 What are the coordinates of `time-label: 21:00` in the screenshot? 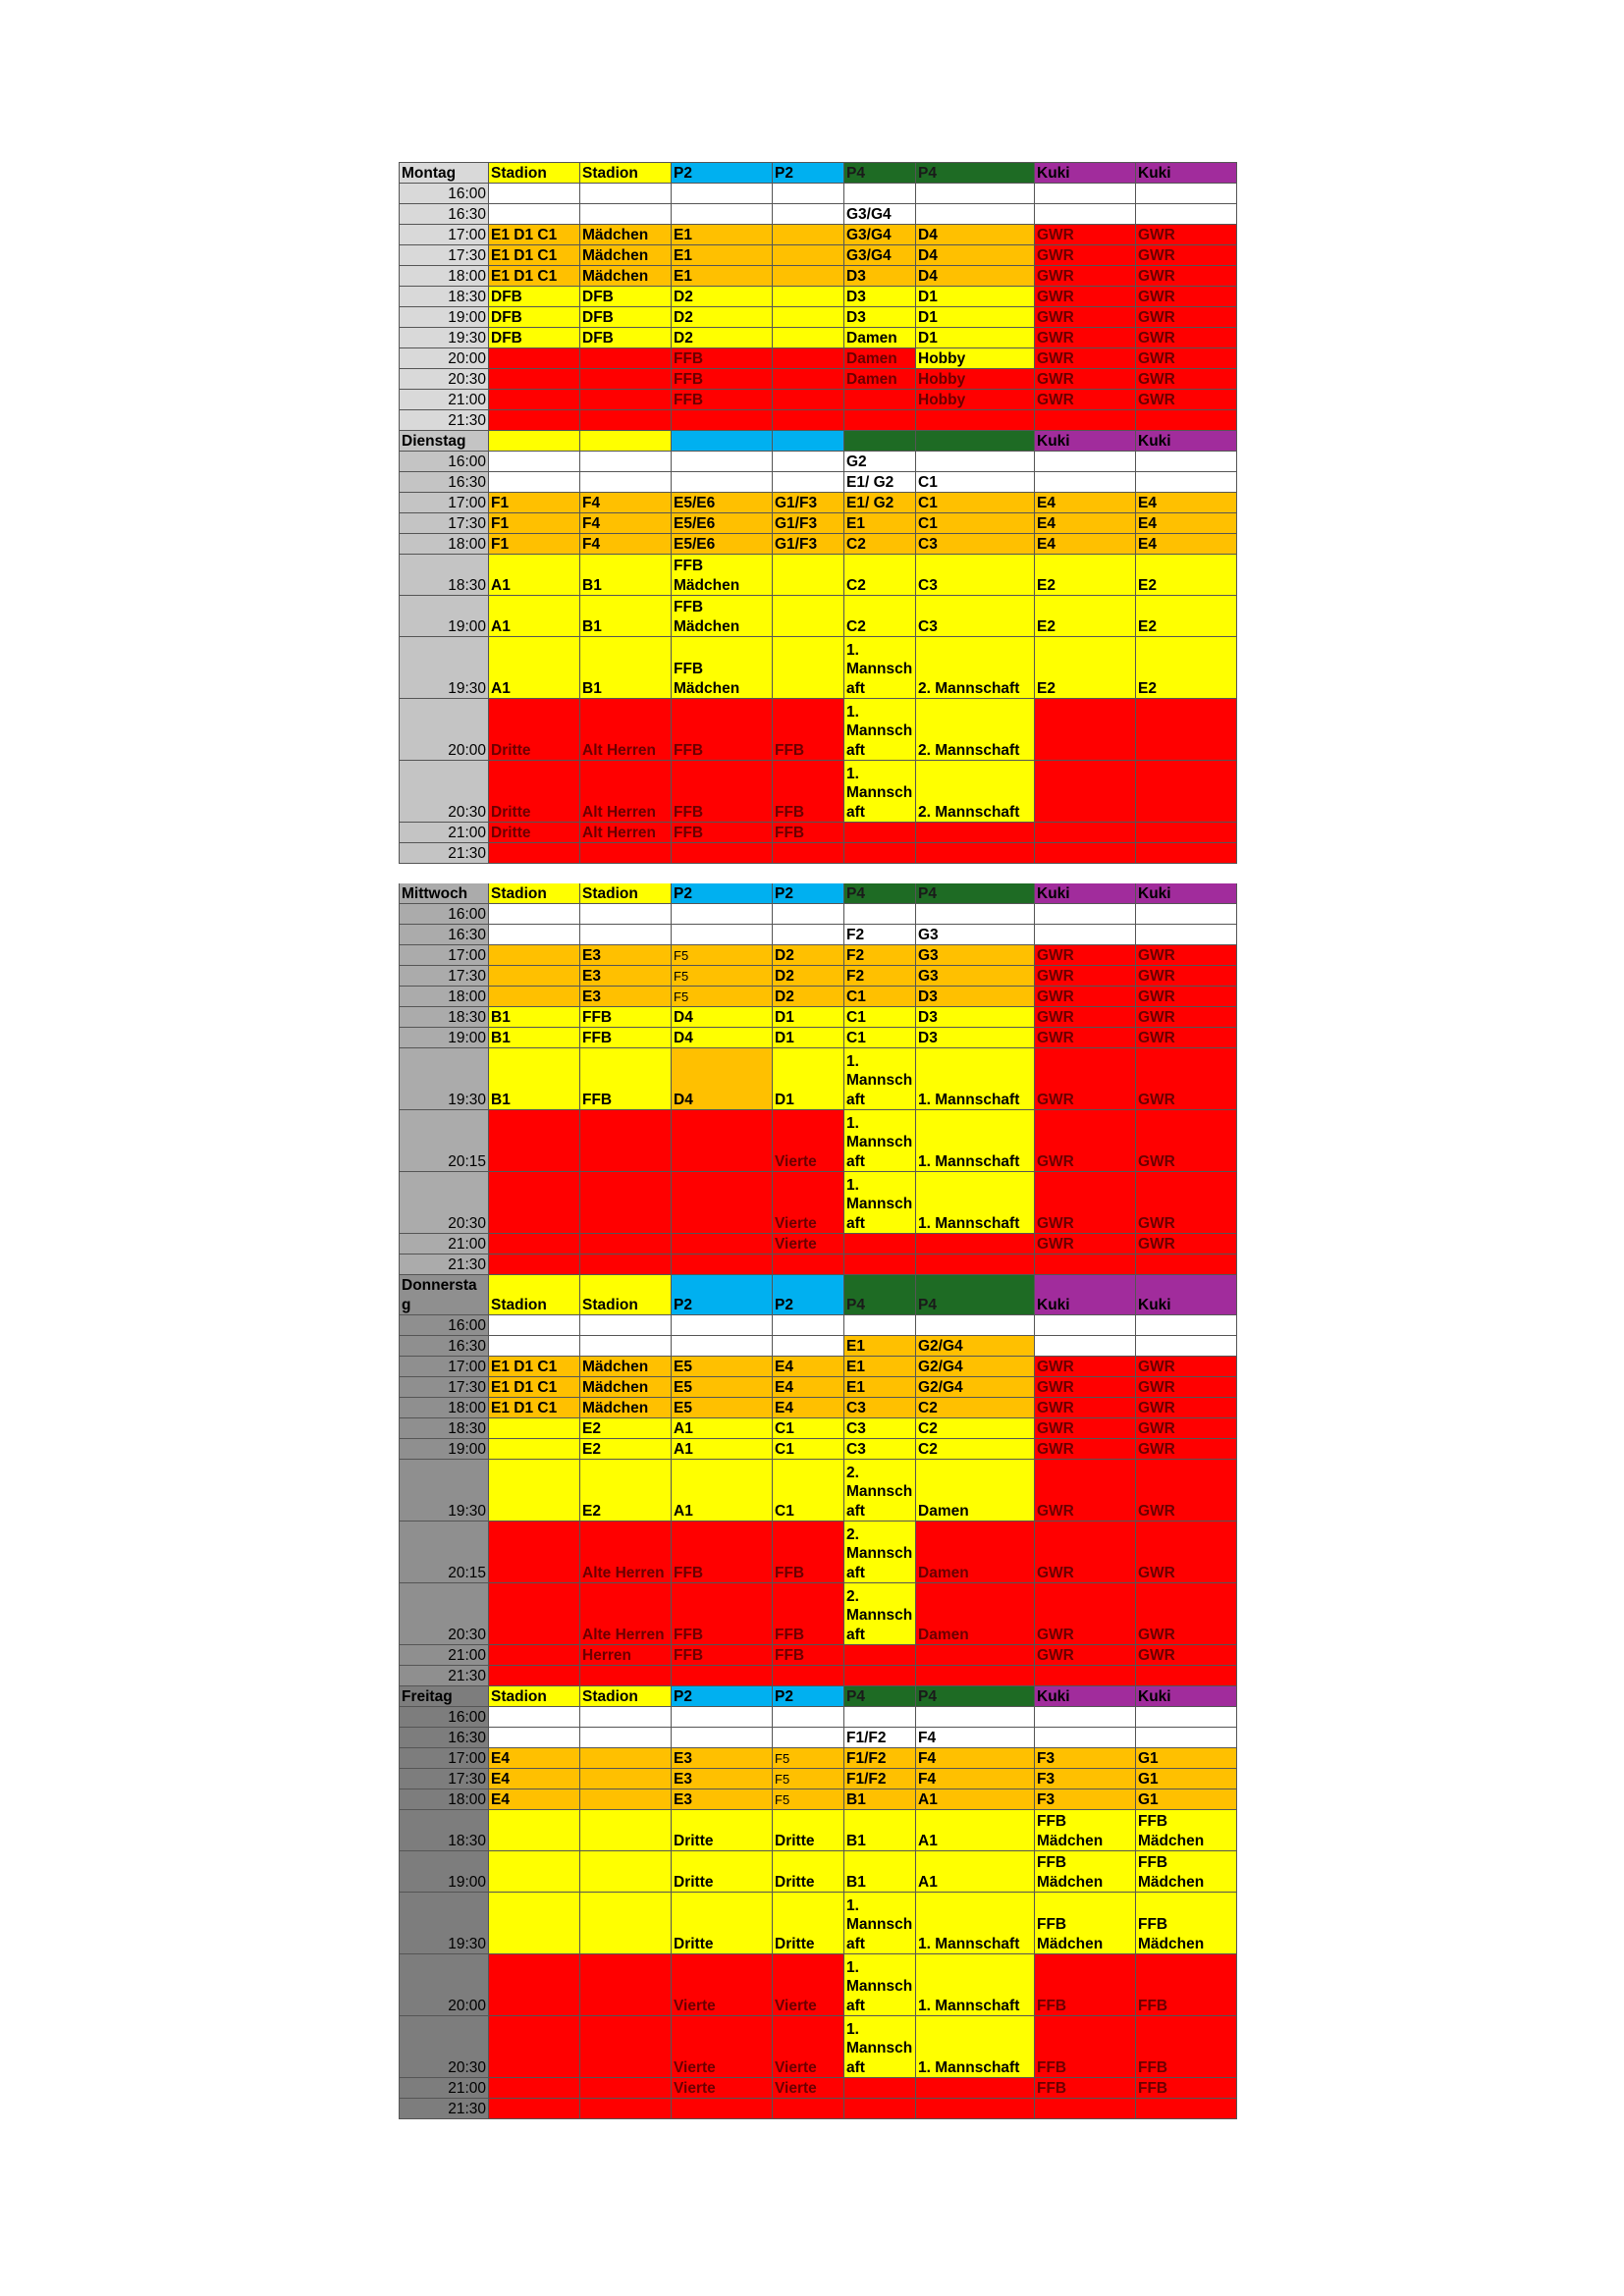 It's located at (444, 399).